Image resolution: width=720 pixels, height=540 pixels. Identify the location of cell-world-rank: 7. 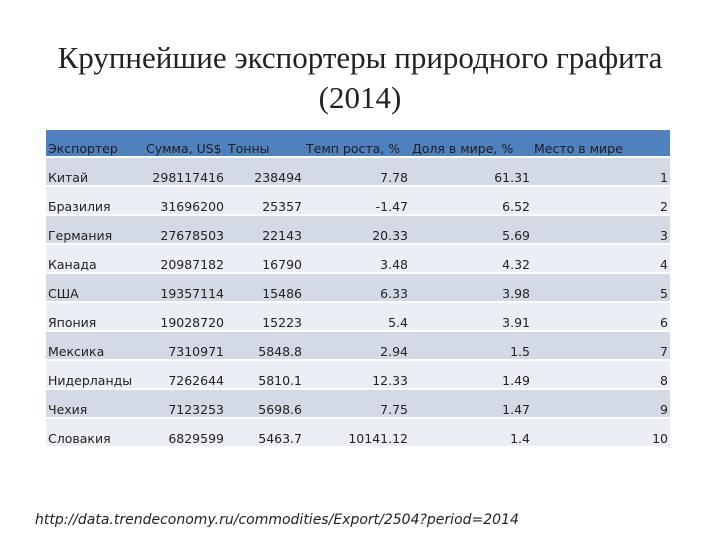
(601, 345).